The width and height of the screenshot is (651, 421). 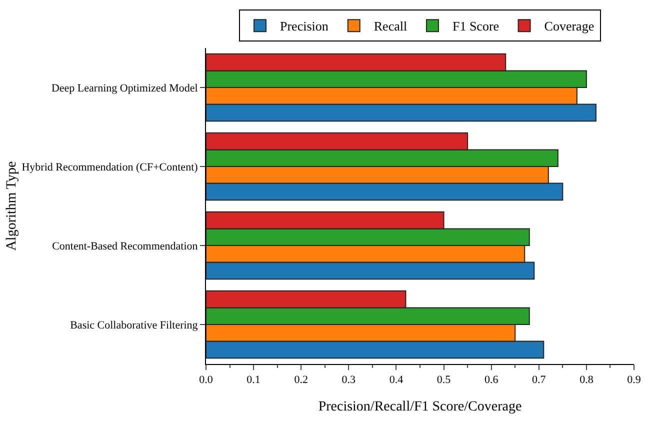 What do you see at coordinates (587, 380) in the screenshot?
I see `x-tick-label: 0.8` at bounding box center [587, 380].